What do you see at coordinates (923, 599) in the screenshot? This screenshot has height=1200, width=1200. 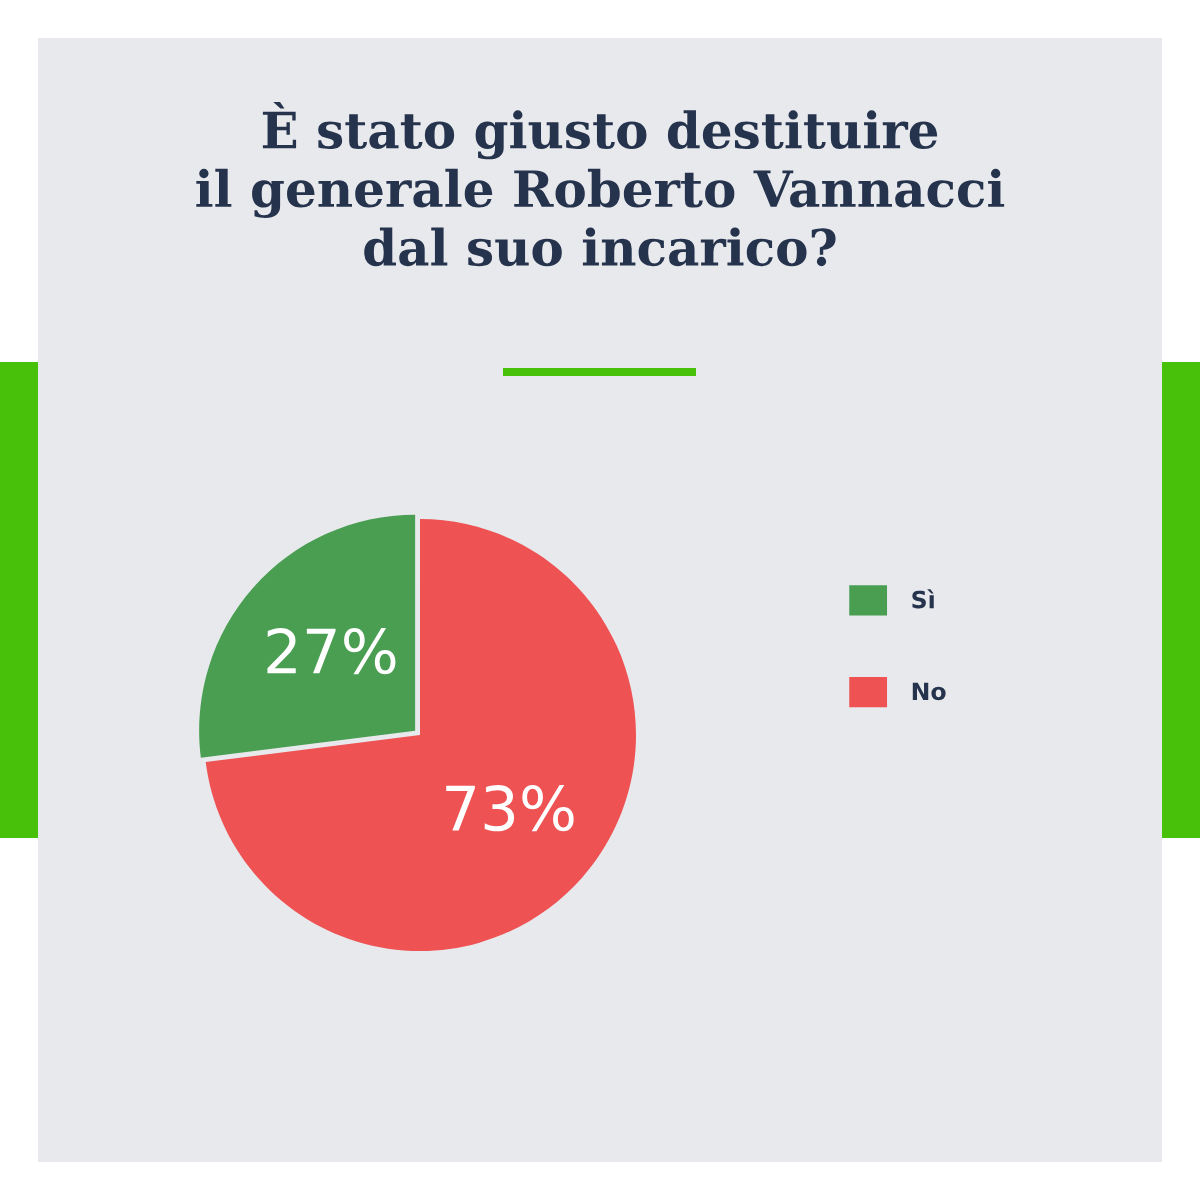 I see `legend-label: Sì` at bounding box center [923, 599].